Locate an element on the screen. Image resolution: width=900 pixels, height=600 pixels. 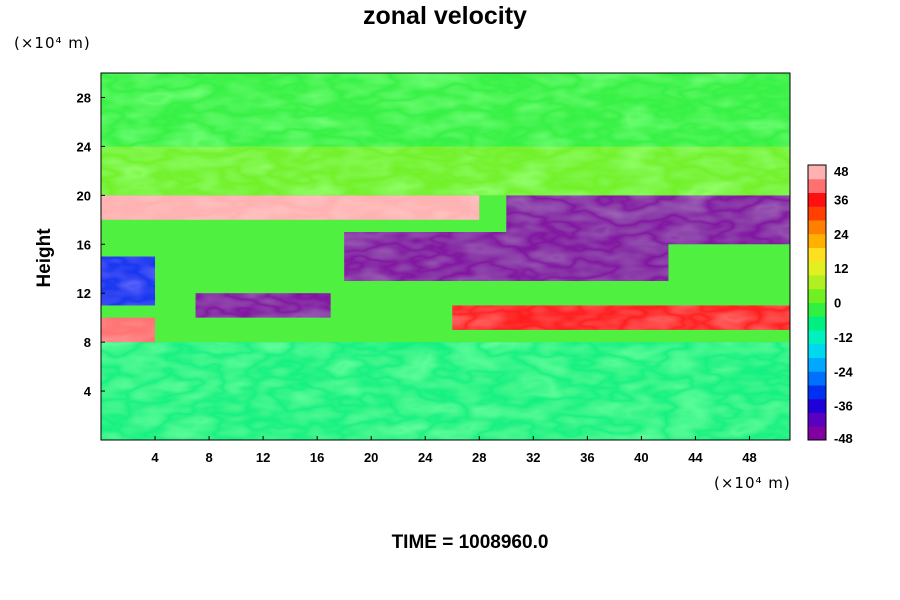
x-tick-label: 36 is located at coordinates (587, 457).